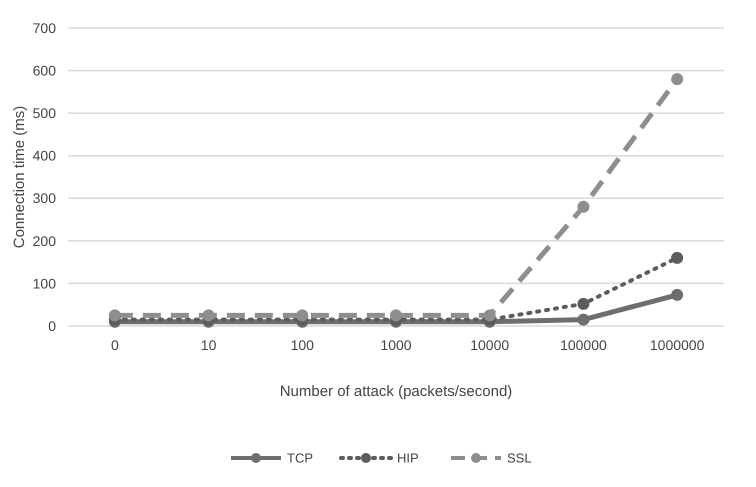 Image resolution: width=756 pixels, height=487 pixels. What do you see at coordinates (408, 458) in the screenshot?
I see `legend-label: HIP` at bounding box center [408, 458].